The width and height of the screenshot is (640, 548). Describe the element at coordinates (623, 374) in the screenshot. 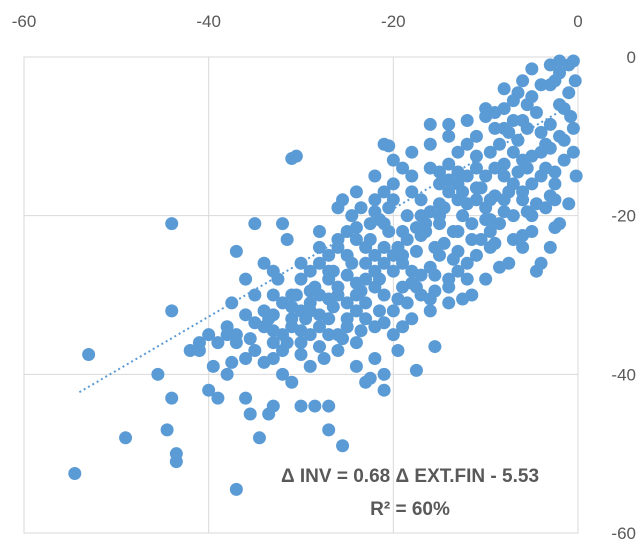

I see `y-tick-label: -40` at that location.